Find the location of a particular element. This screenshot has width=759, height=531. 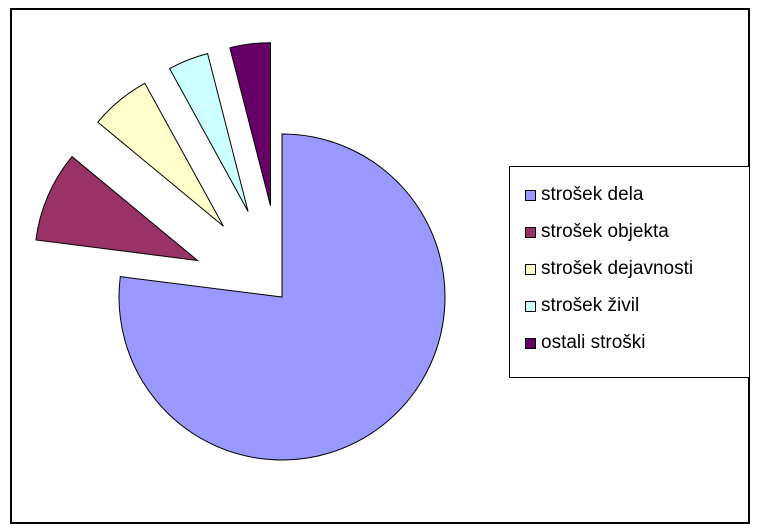

legend-label: ostali stroški is located at coordinates (593, 342).